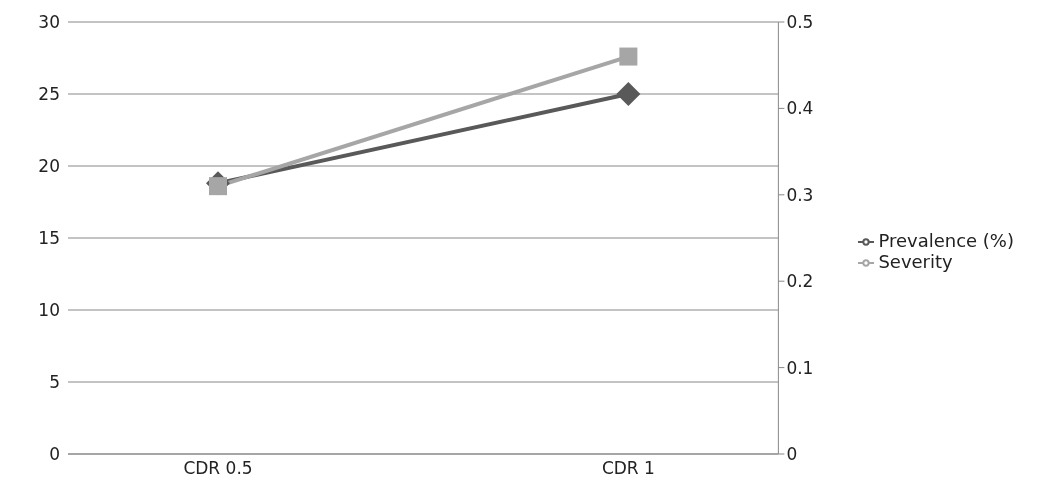  What do you see at coordinates (49, 94) in the screenshot?
I see `y-tick-label: 25` at bounding box center [49, 94].